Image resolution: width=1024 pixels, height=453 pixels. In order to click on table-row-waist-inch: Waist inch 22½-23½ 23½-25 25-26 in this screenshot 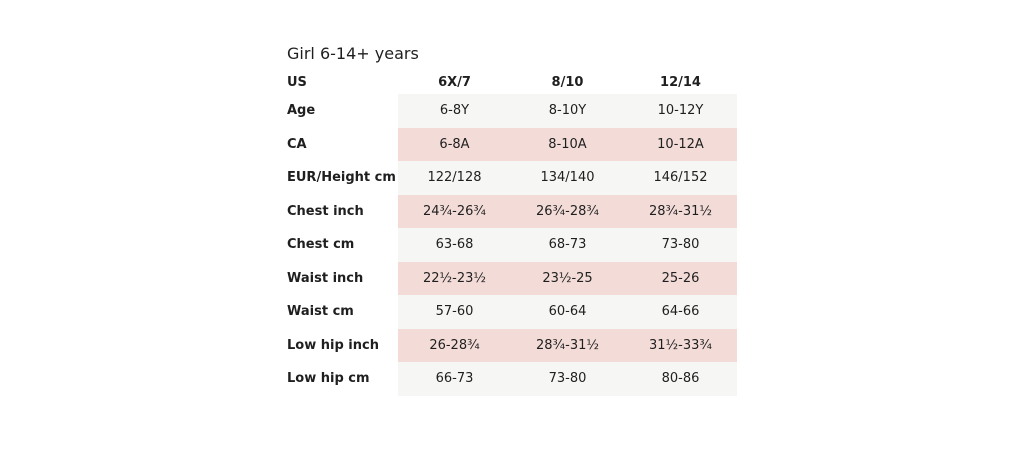, I will do `click(513, 278)`.